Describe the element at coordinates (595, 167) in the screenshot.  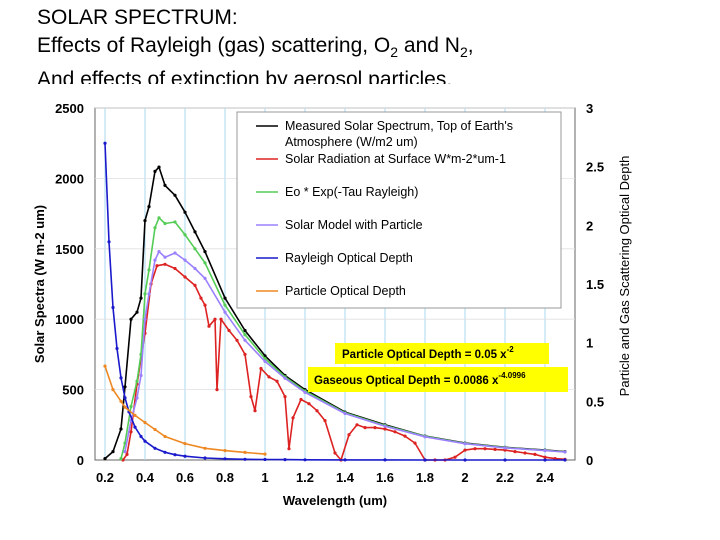
I see `y-tick-label-right: 2.5` at that location.